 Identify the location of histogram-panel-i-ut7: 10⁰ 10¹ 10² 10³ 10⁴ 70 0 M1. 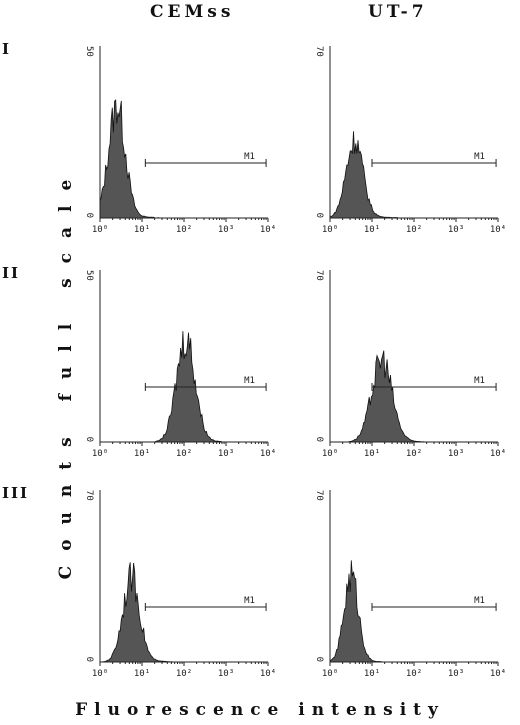
(410, 140).